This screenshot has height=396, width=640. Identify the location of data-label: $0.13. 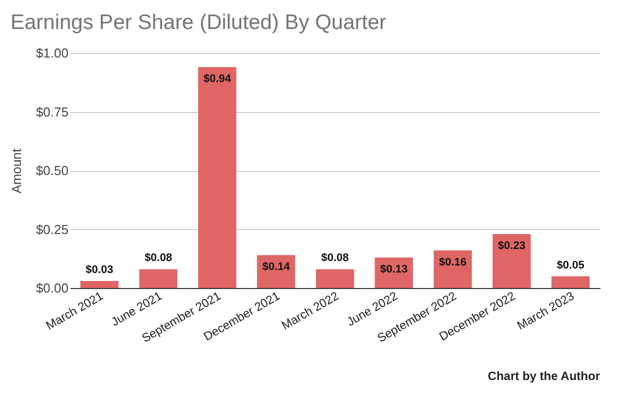
(394, 269).